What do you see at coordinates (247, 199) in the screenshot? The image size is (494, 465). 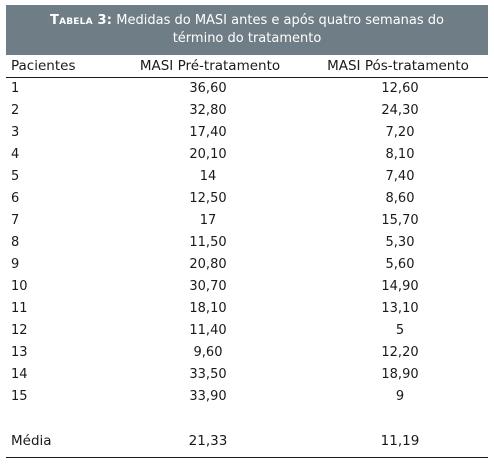 I see `table-row: 6 12,50 8,60` at bounding box center [247, 199].